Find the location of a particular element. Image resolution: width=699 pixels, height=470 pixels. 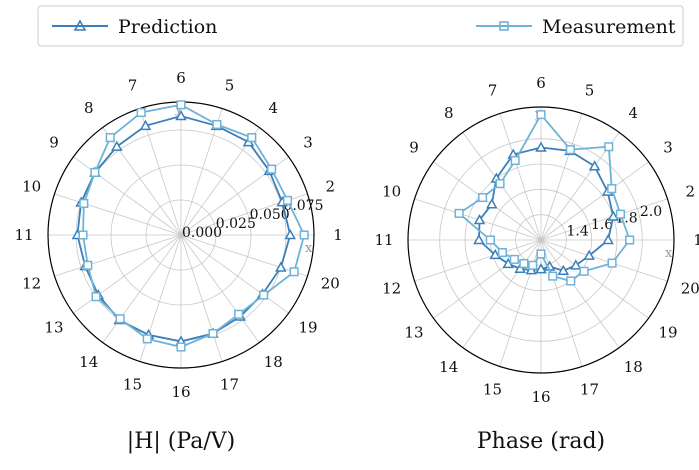

legend-frame is located at coordinates (360, 26).